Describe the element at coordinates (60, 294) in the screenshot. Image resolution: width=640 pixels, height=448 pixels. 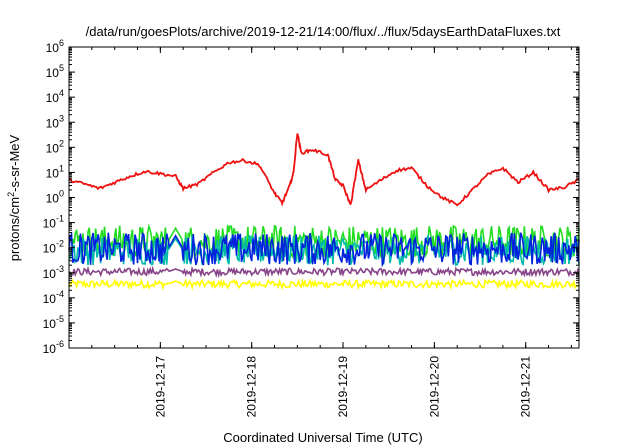
I see `y-tick-label-exp: -4` at that location.